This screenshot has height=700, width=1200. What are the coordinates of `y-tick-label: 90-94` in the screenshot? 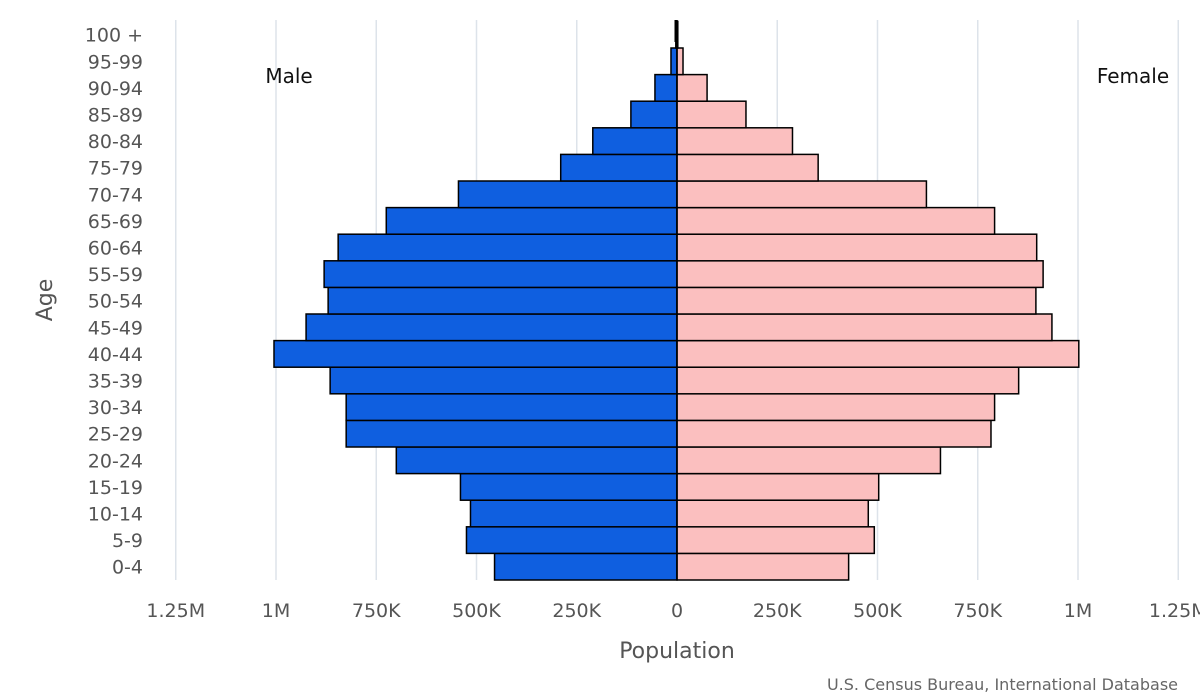 It's located at (115, 89).